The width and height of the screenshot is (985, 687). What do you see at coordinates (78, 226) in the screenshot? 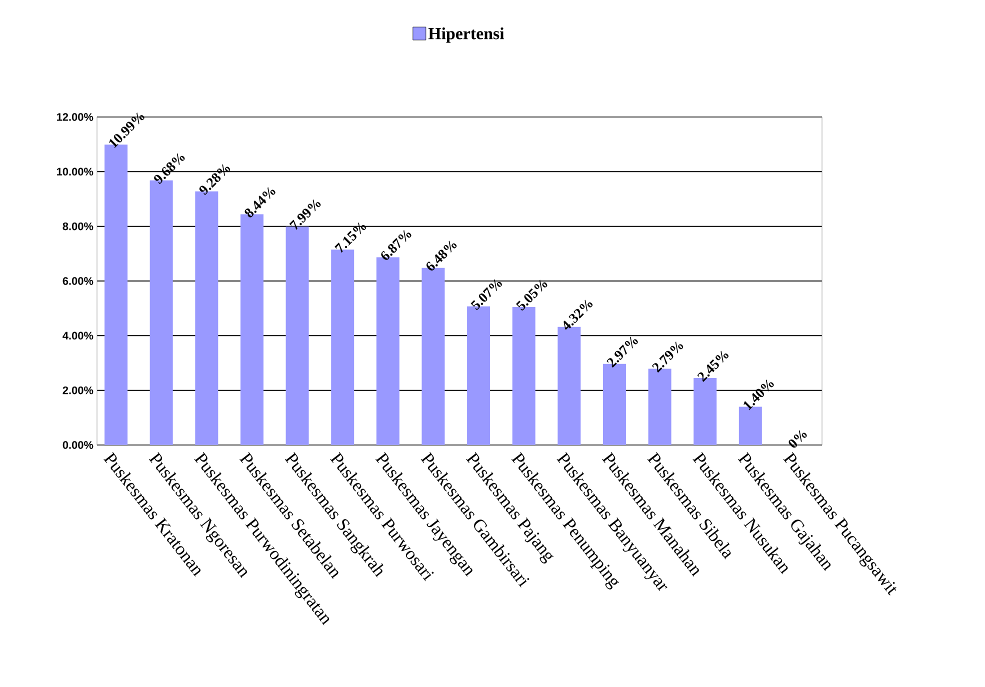
I see `y-tick-label: 8.00%` at bounding box center [78, 226].